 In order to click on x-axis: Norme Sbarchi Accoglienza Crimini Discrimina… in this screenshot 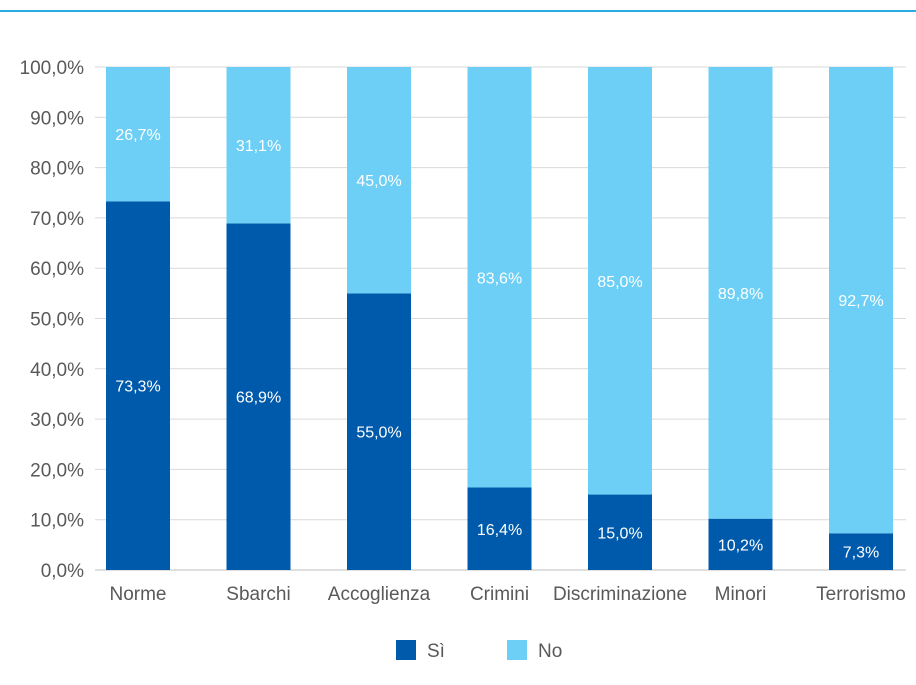, I will do `click(507, 594)`.